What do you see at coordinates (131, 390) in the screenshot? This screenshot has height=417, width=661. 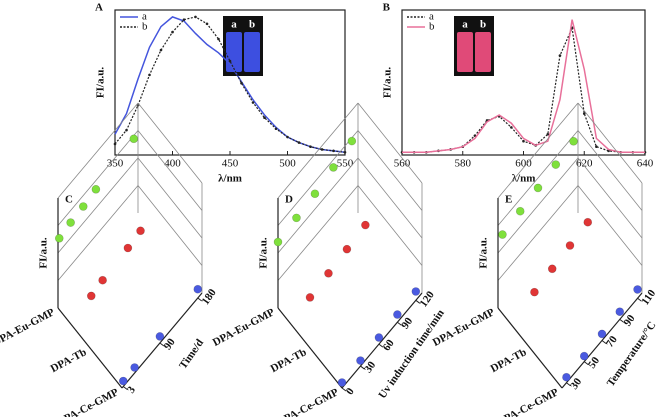 I see `x-tick-label: 3` at bounding box center [131, 390].